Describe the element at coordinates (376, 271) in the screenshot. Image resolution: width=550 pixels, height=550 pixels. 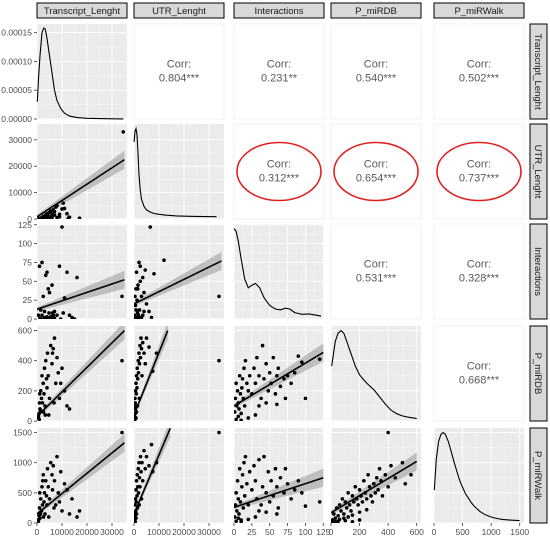
I see `correlation-panel: Corr: 0.531***` at that location.